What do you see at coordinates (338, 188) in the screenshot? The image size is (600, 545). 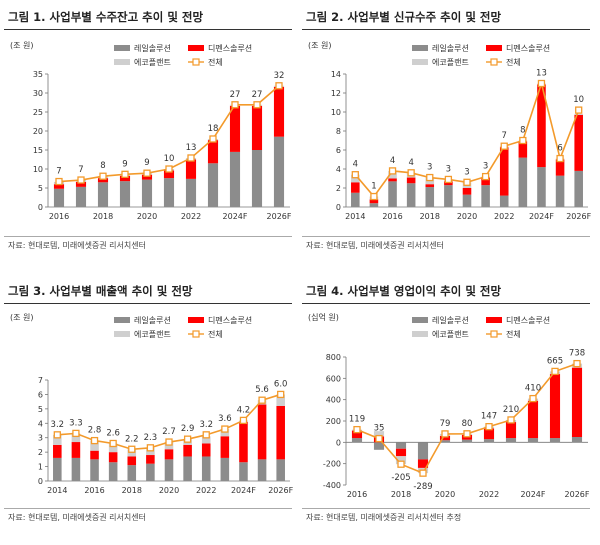 I see `y-tick-label: 2` at bounding box center [338, 188].